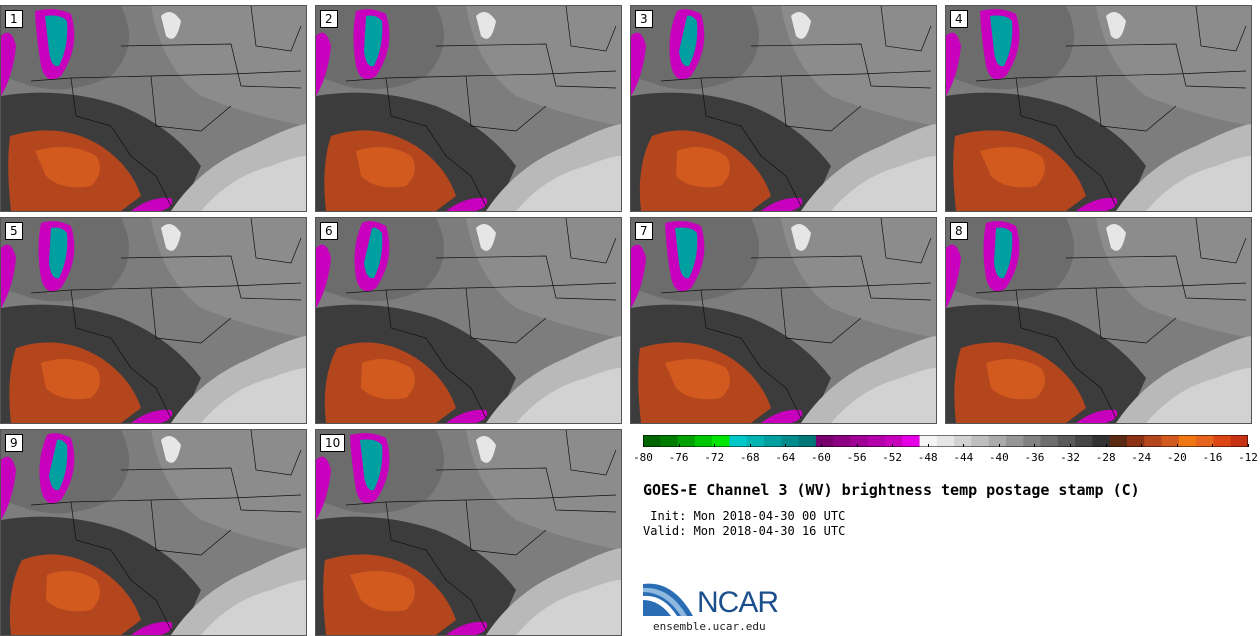 This screenshot has height=636, width=1260. I want to click on colorbar, so click(945, 441).